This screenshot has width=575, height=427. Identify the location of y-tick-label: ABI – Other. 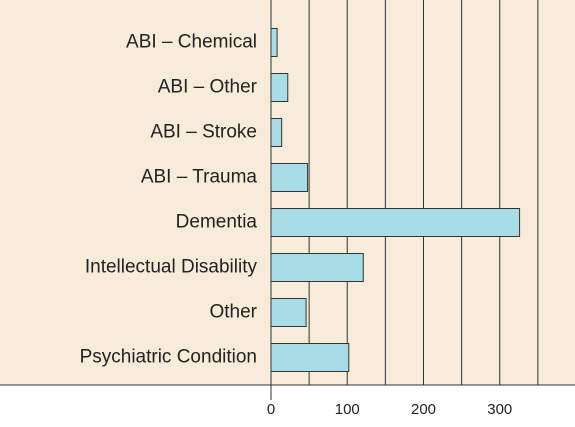
(208, 87).